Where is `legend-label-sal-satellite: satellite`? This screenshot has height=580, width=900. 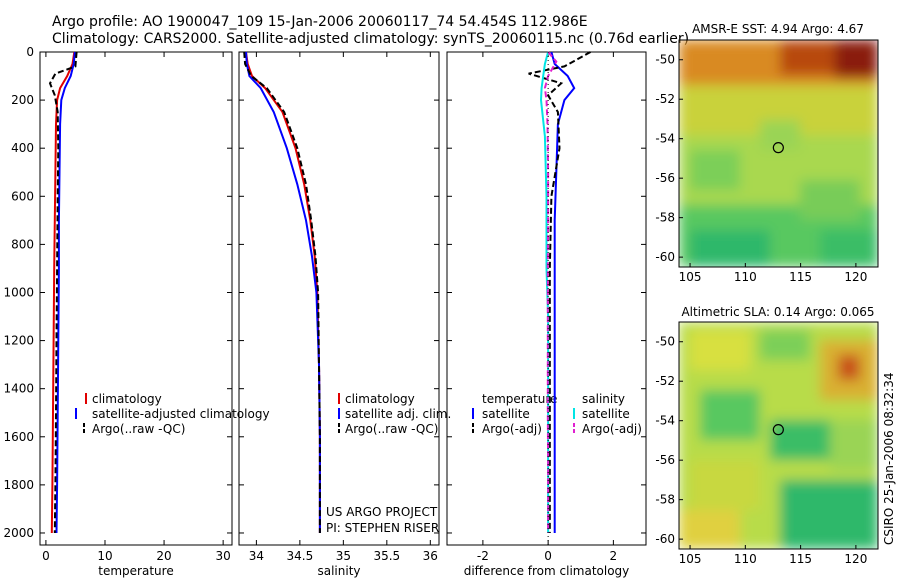
legend-label-sal-satellite: satellite is located at coordinates (606, 414).